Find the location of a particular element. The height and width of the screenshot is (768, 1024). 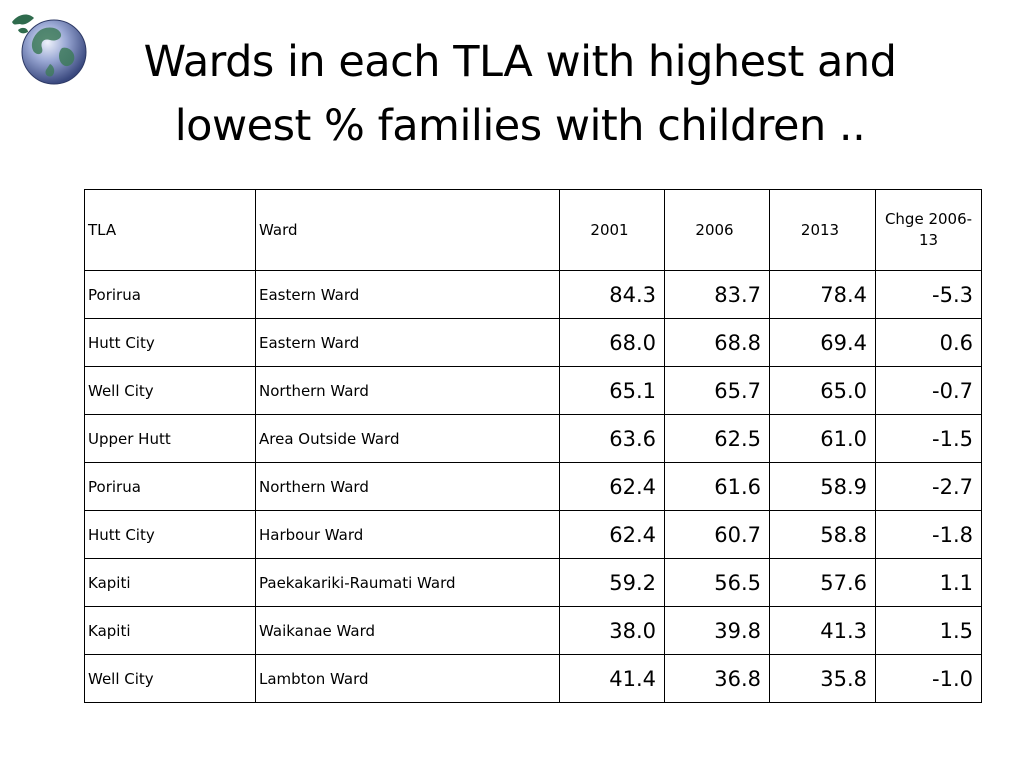

cell-ward: Paekakariki-Raumati Ward is located at coordinates (407, 582).